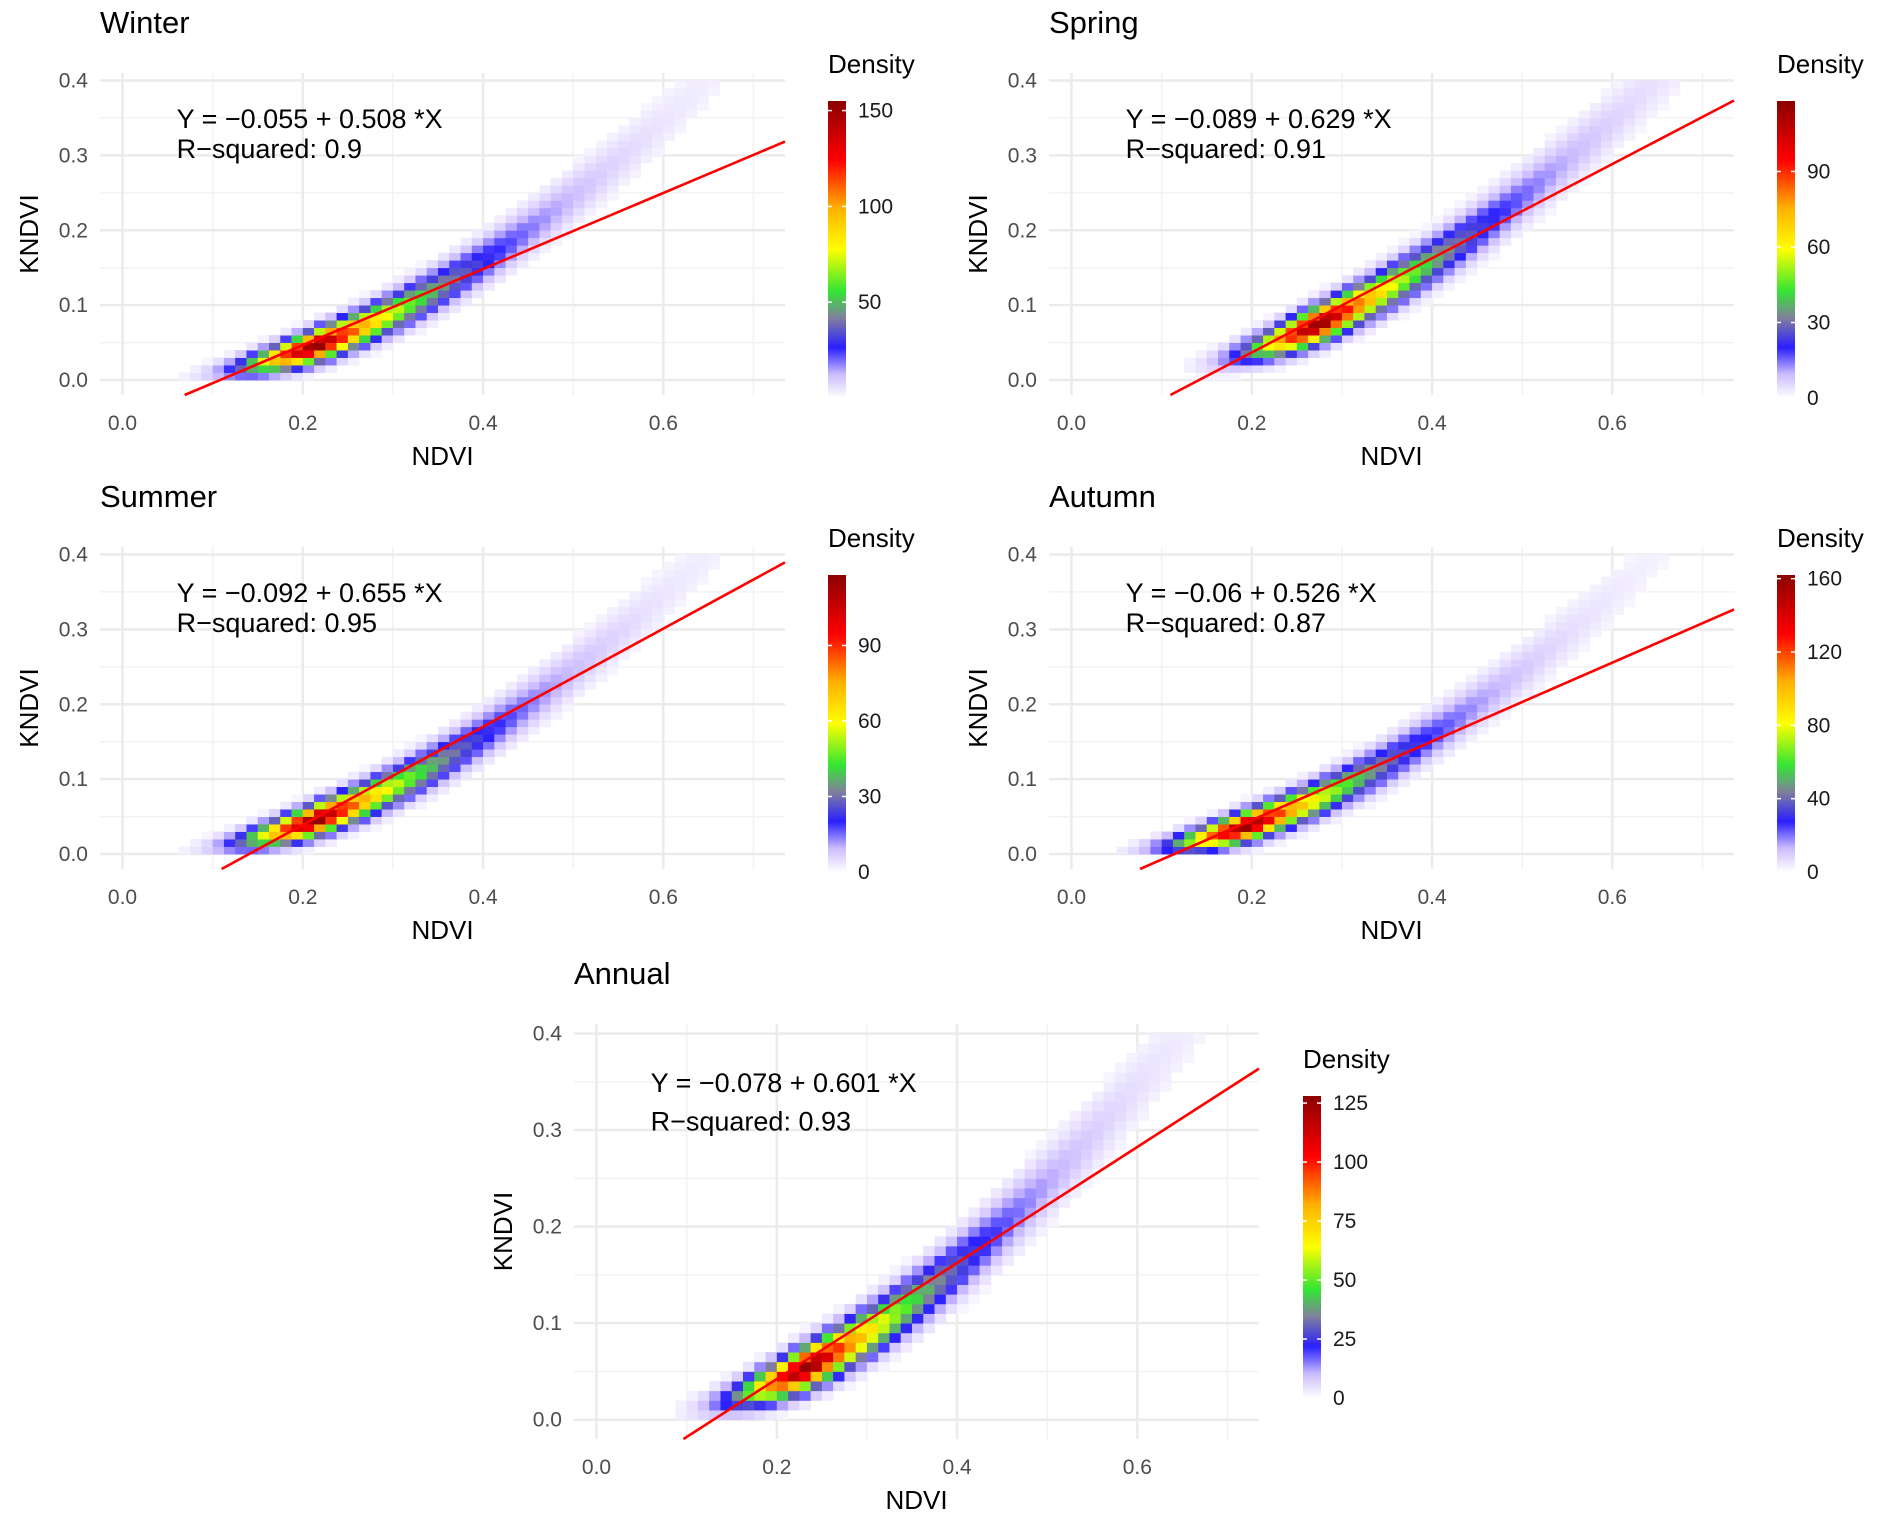 The width and height of the screenshot is (1892, 1521). I want to click on x-tick-label: 0.0, so click(1071, 897).